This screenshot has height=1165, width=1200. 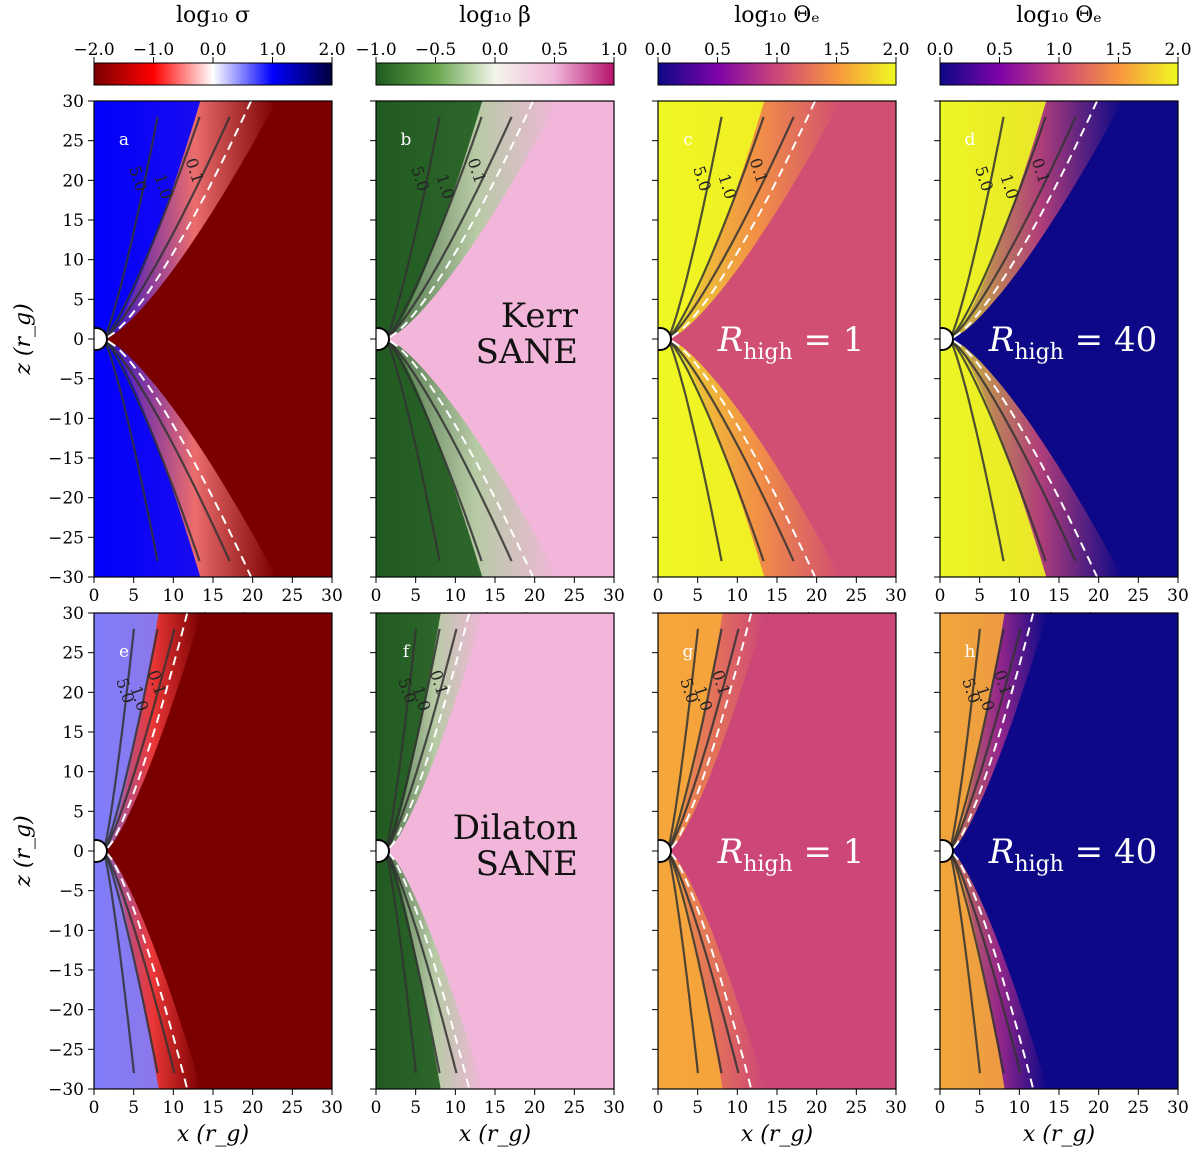 I want to click on panel-letter: f, so click(x=407, y=652).